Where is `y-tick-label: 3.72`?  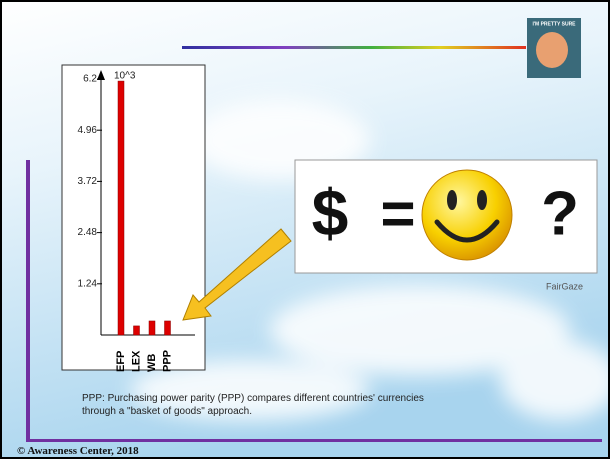
y-tick-label: 3.72 is located at coordinates (88, 181).